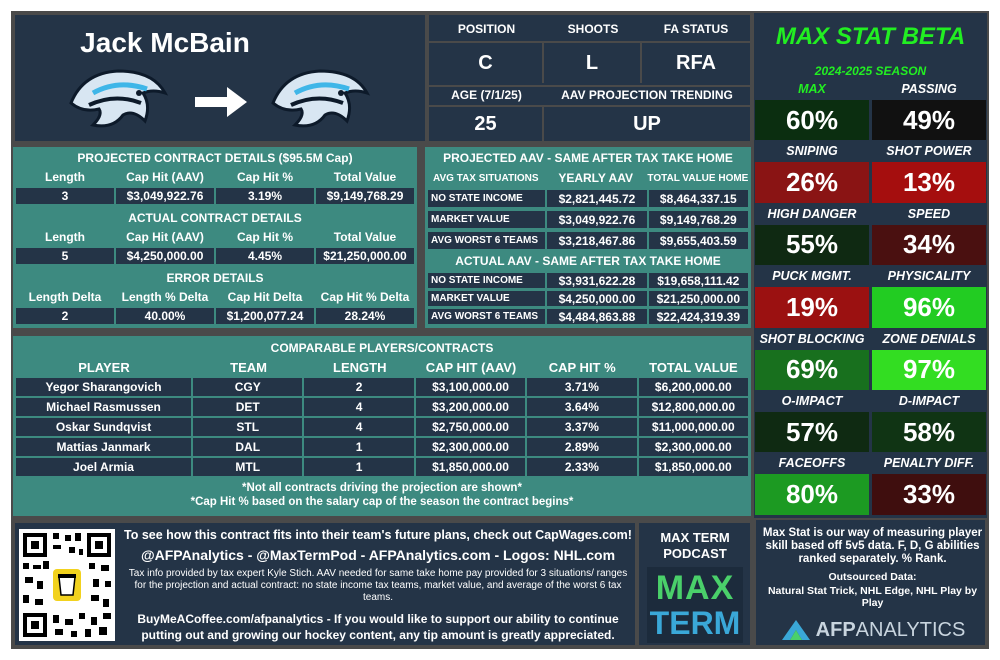 This screenshot has height=660, width=1000. I want to click on stat-label: SHOT BLOCKING, so click(812, 338).